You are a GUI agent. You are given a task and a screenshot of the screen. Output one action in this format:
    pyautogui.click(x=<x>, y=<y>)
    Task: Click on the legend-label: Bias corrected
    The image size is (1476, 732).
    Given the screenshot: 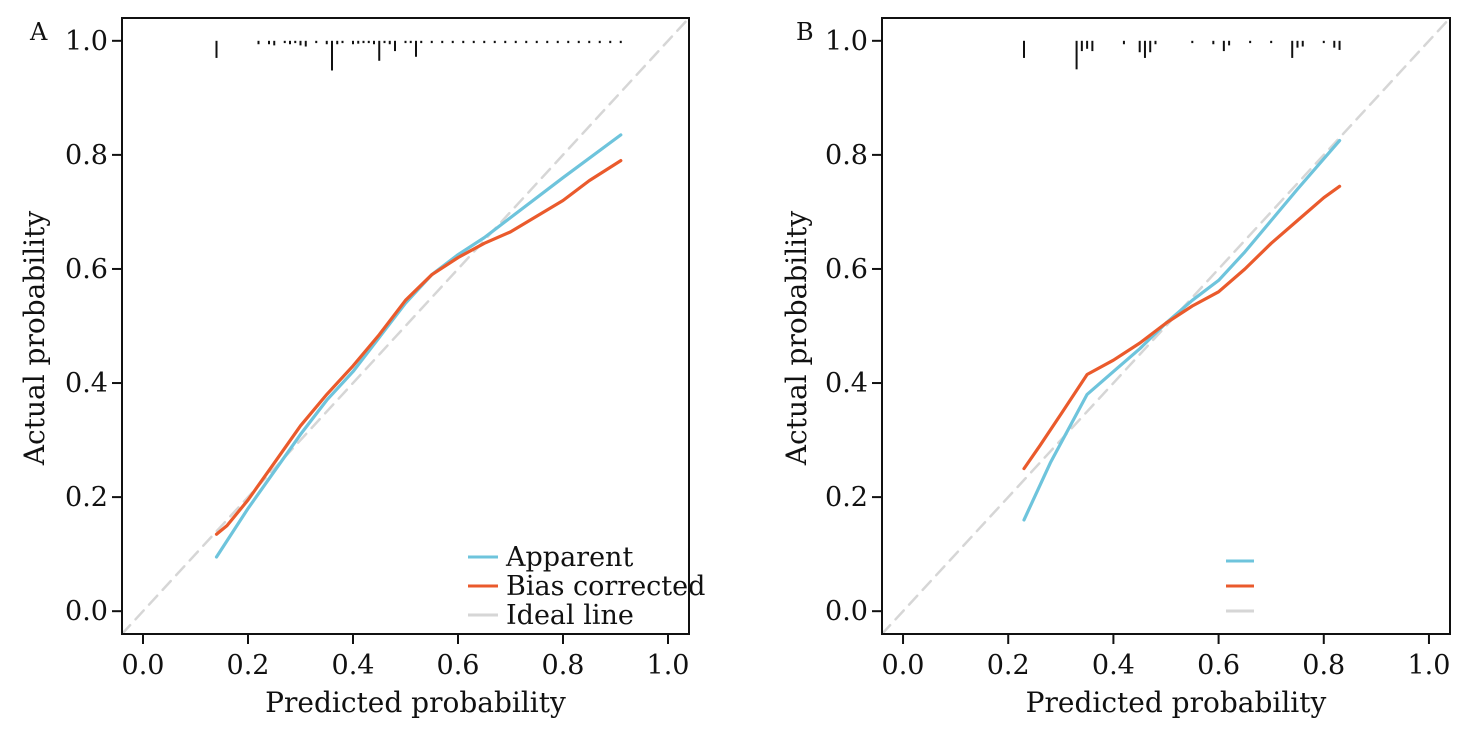 What is the action you would take?
    pyautogui.click(x=605, y=586)
    